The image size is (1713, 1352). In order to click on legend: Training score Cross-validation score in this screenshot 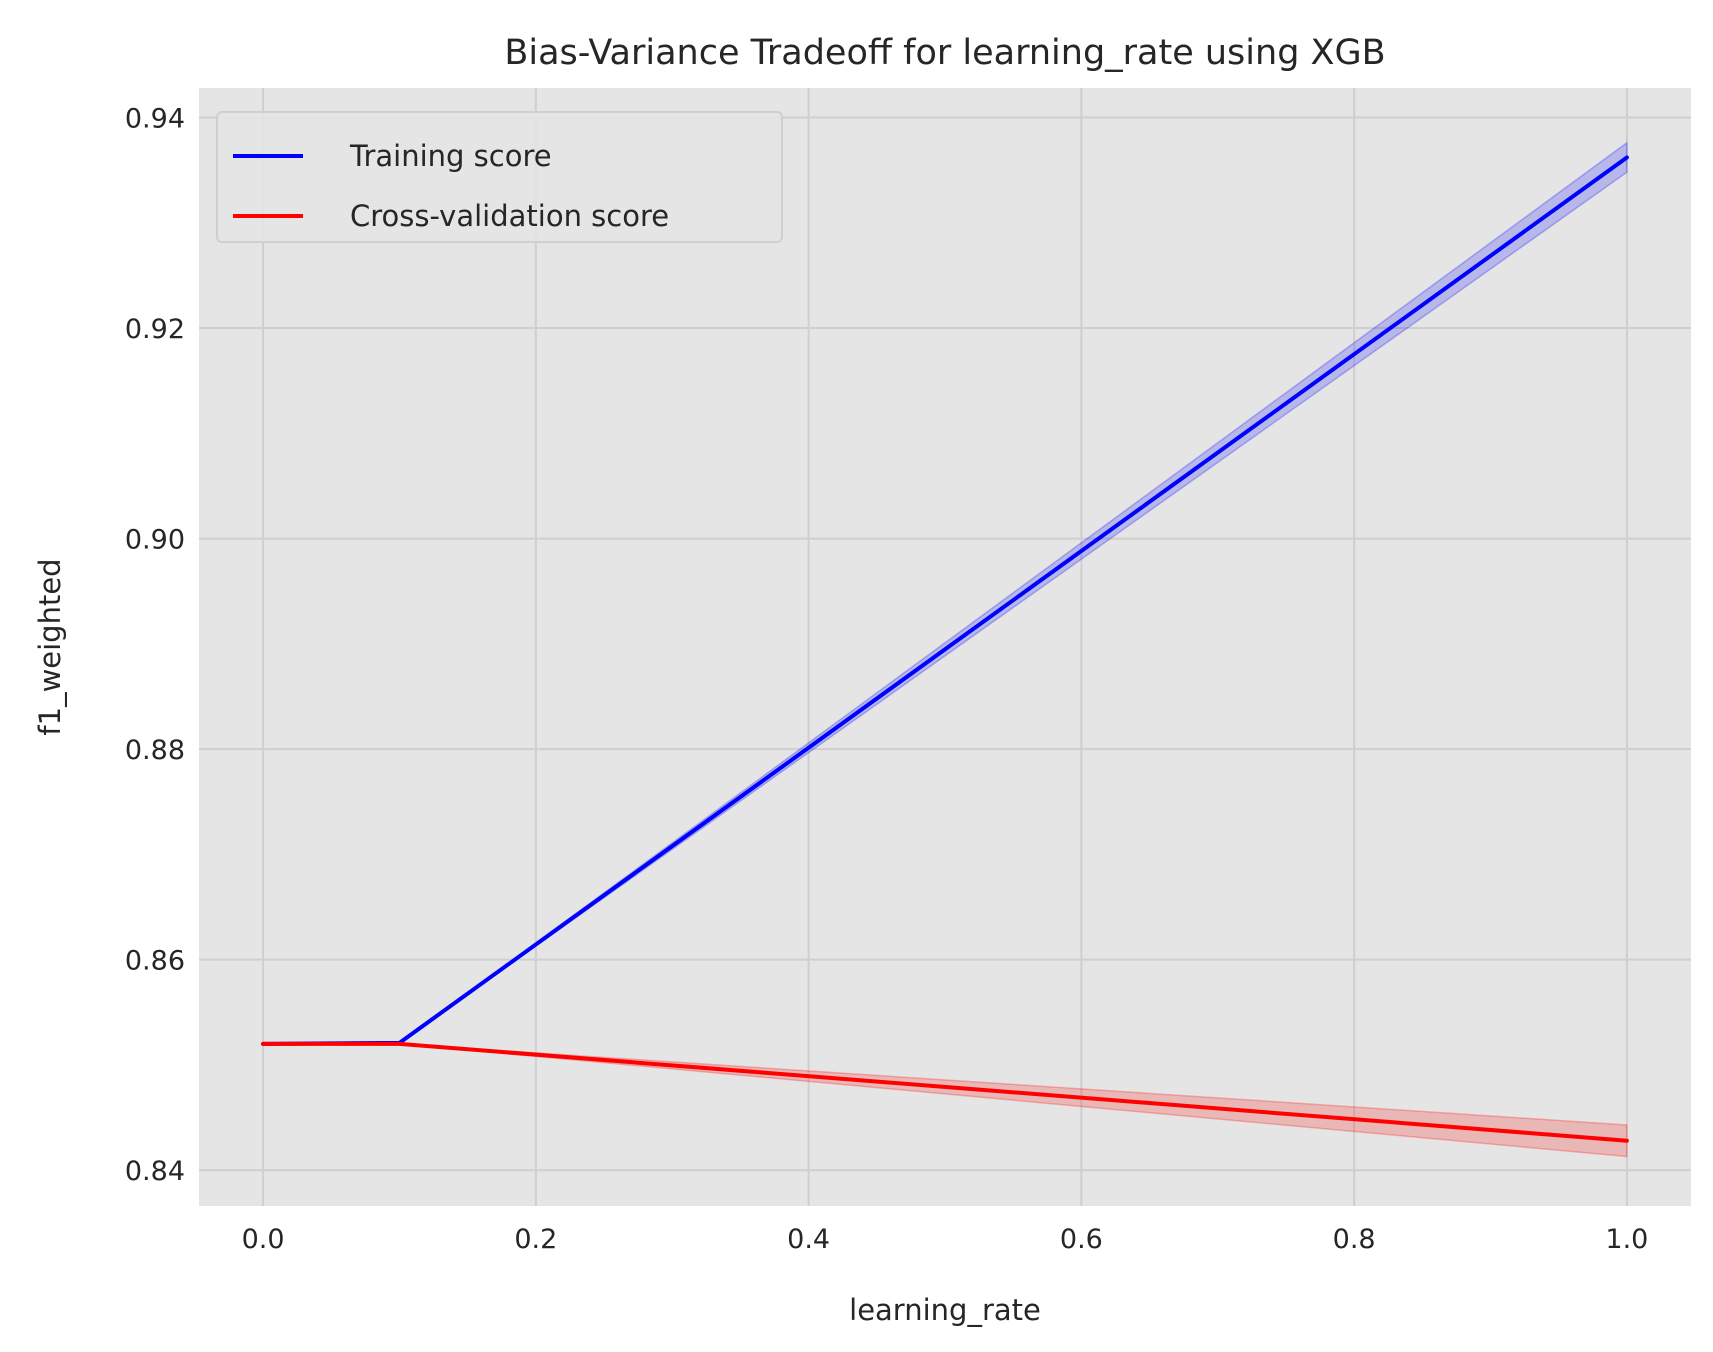, I will do `click(499, 177)`.